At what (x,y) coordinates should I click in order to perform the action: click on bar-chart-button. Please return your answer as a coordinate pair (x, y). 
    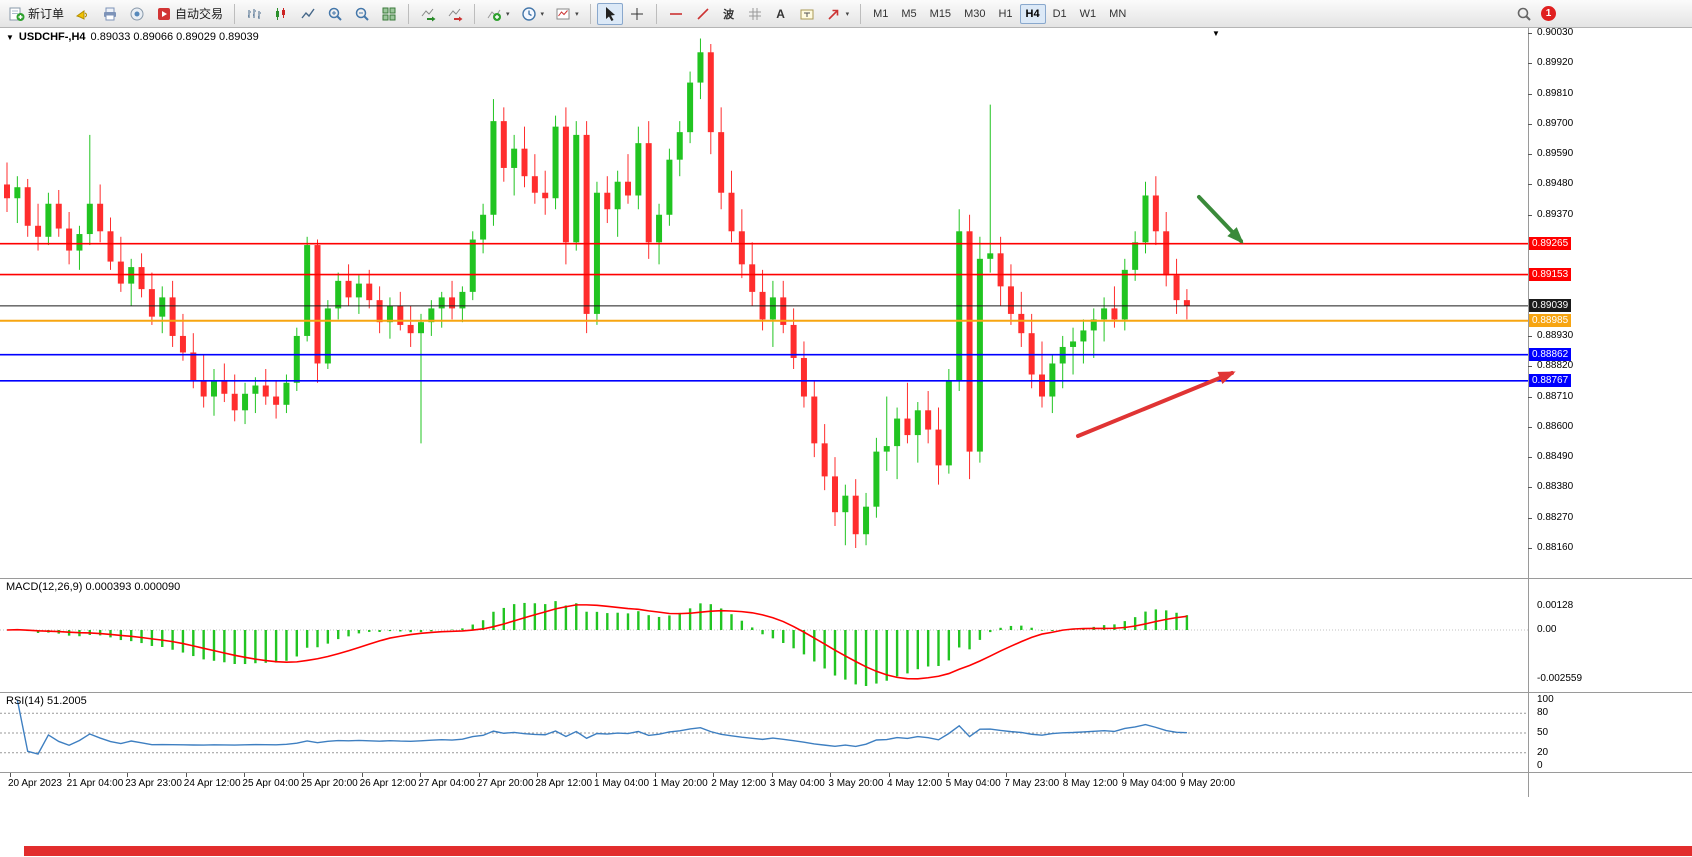
    Looking at the image, I should click on (254, 14).